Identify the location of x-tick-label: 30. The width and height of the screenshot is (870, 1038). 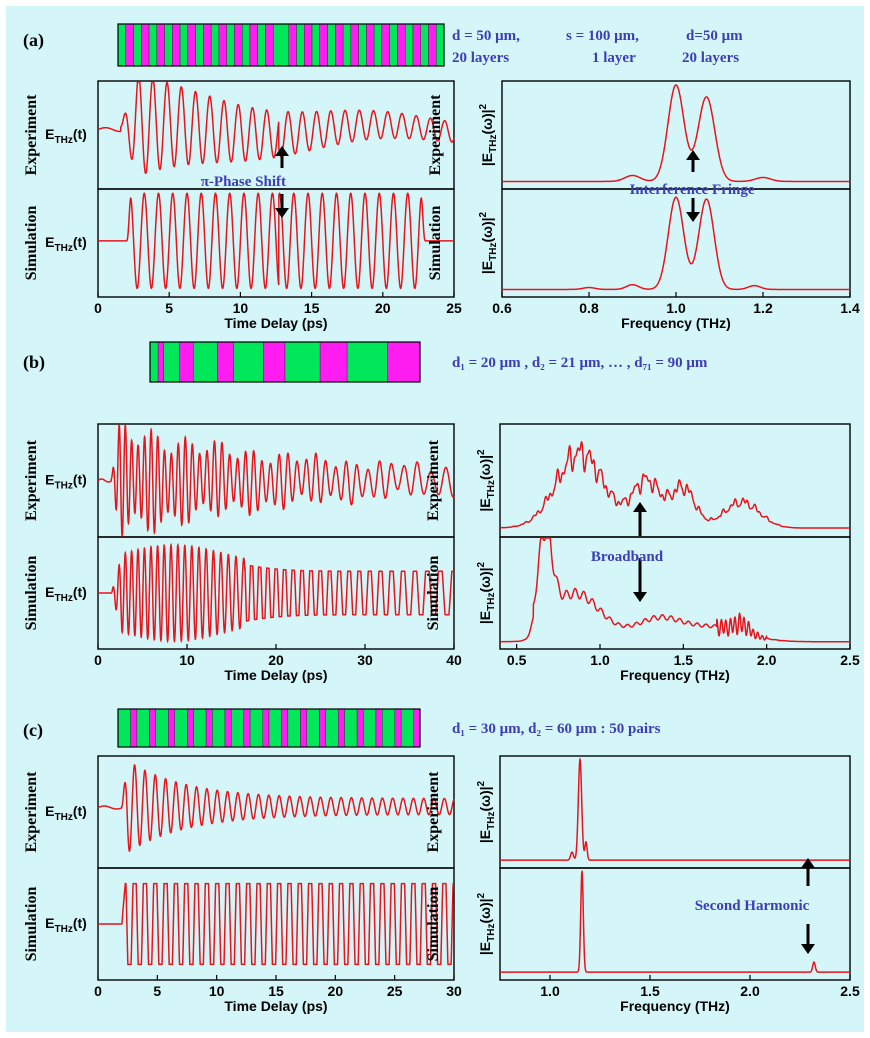
(365, 660).